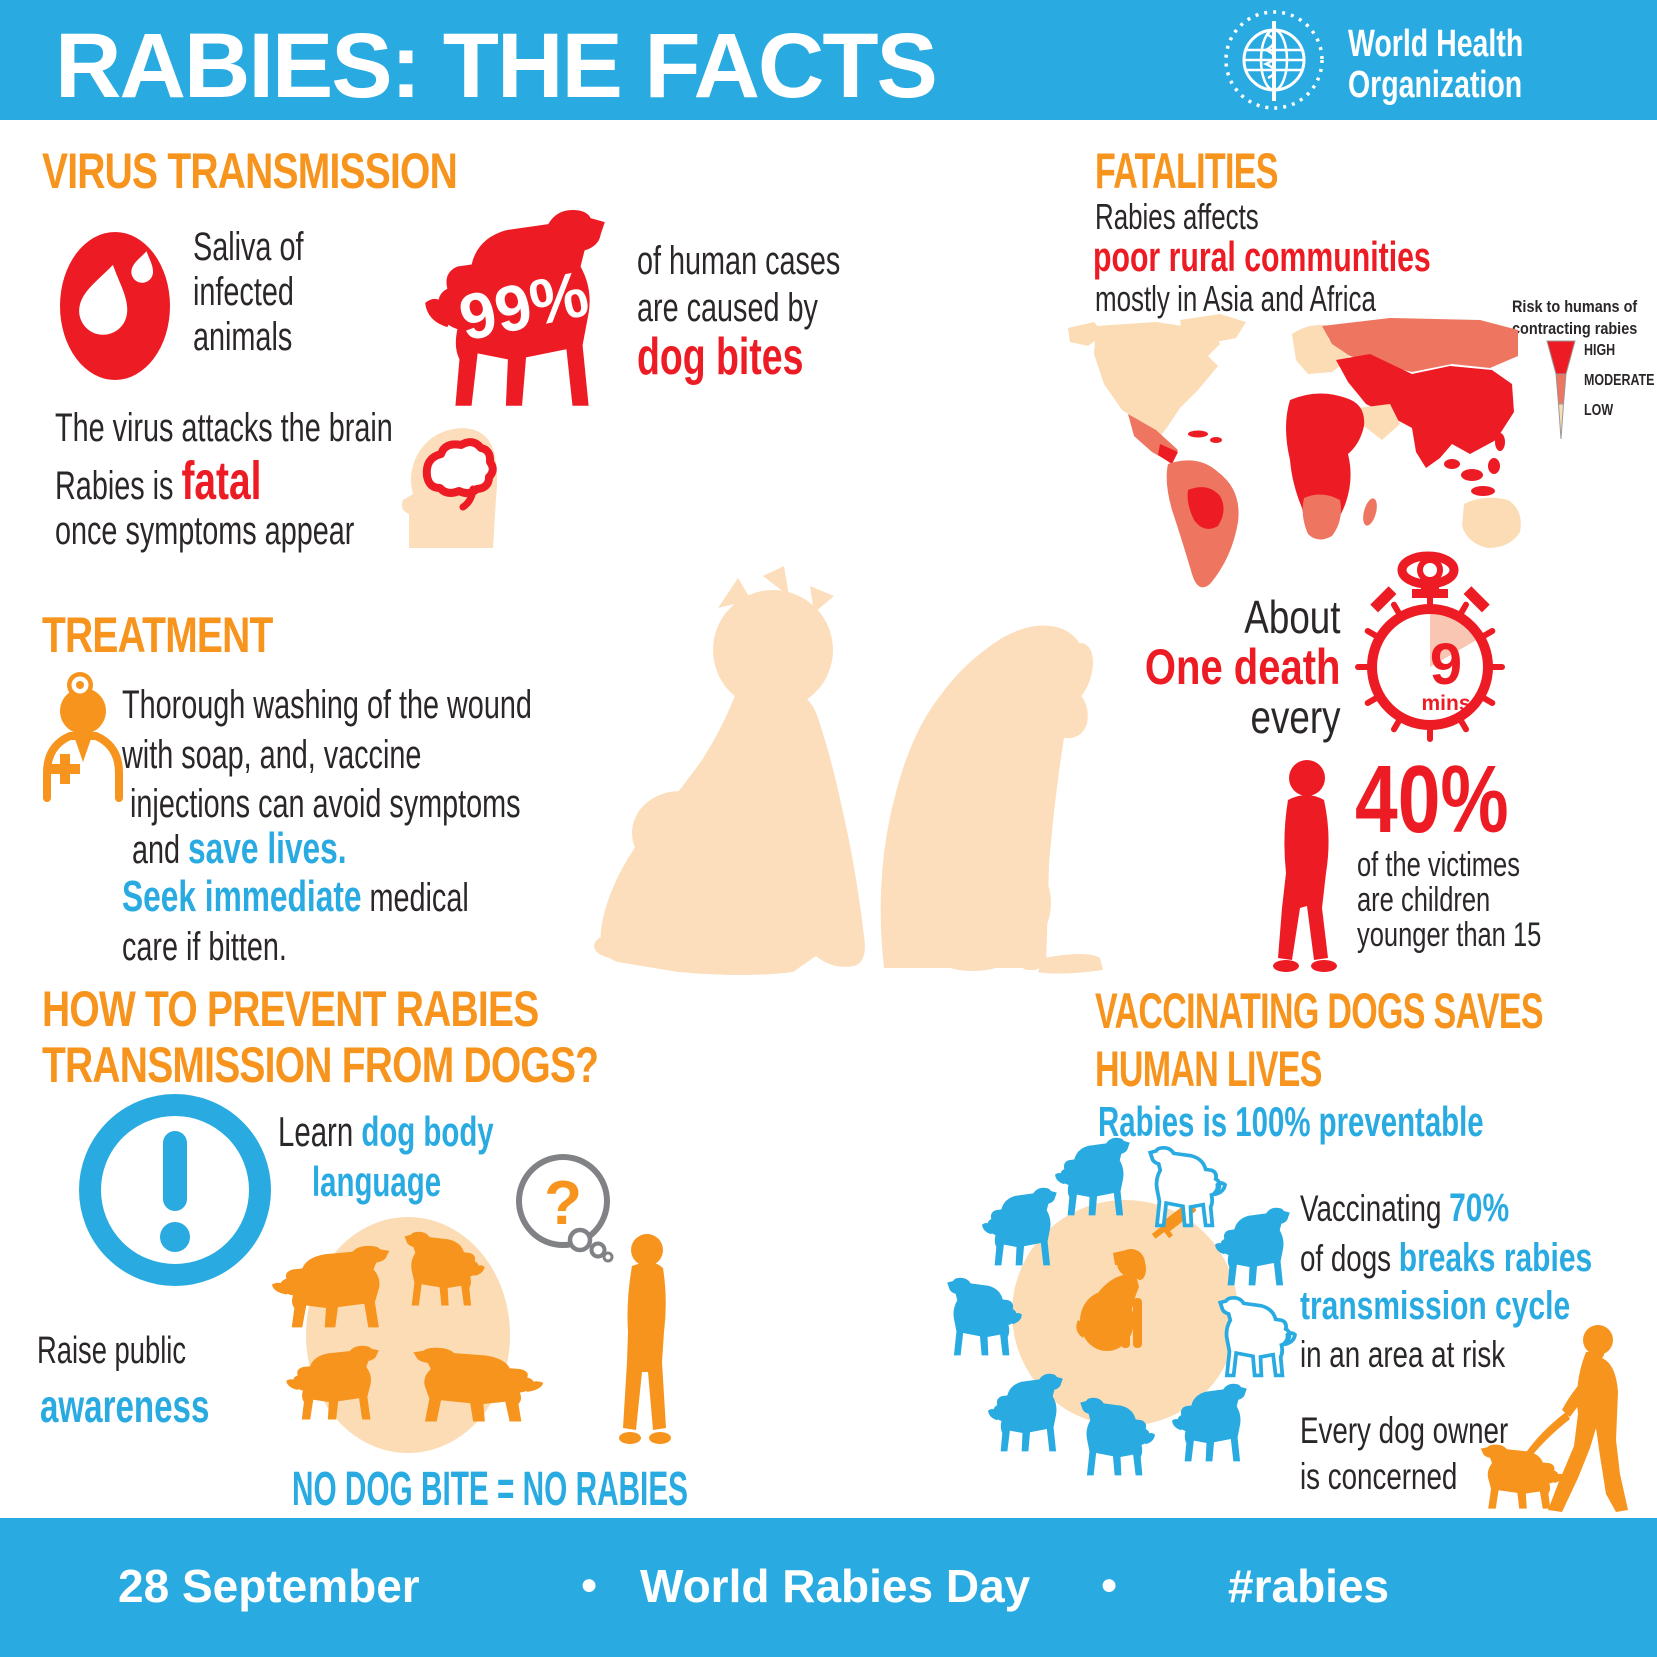 The width and height of the screenshot is (1657, 1657). What do you see at coordinates (563, 1203) in the screenshot?
I see `question-mark: ?` at bounding box center [563, 1203].